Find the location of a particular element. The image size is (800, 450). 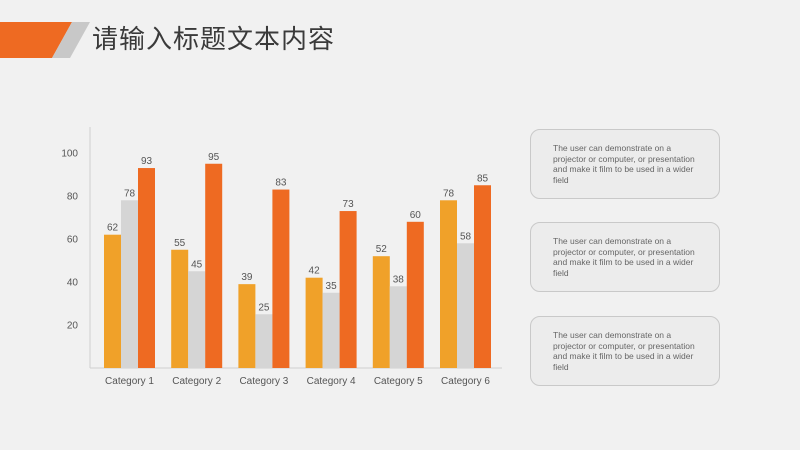

bar-series2-cat4 is located at coordinates (331, 330).